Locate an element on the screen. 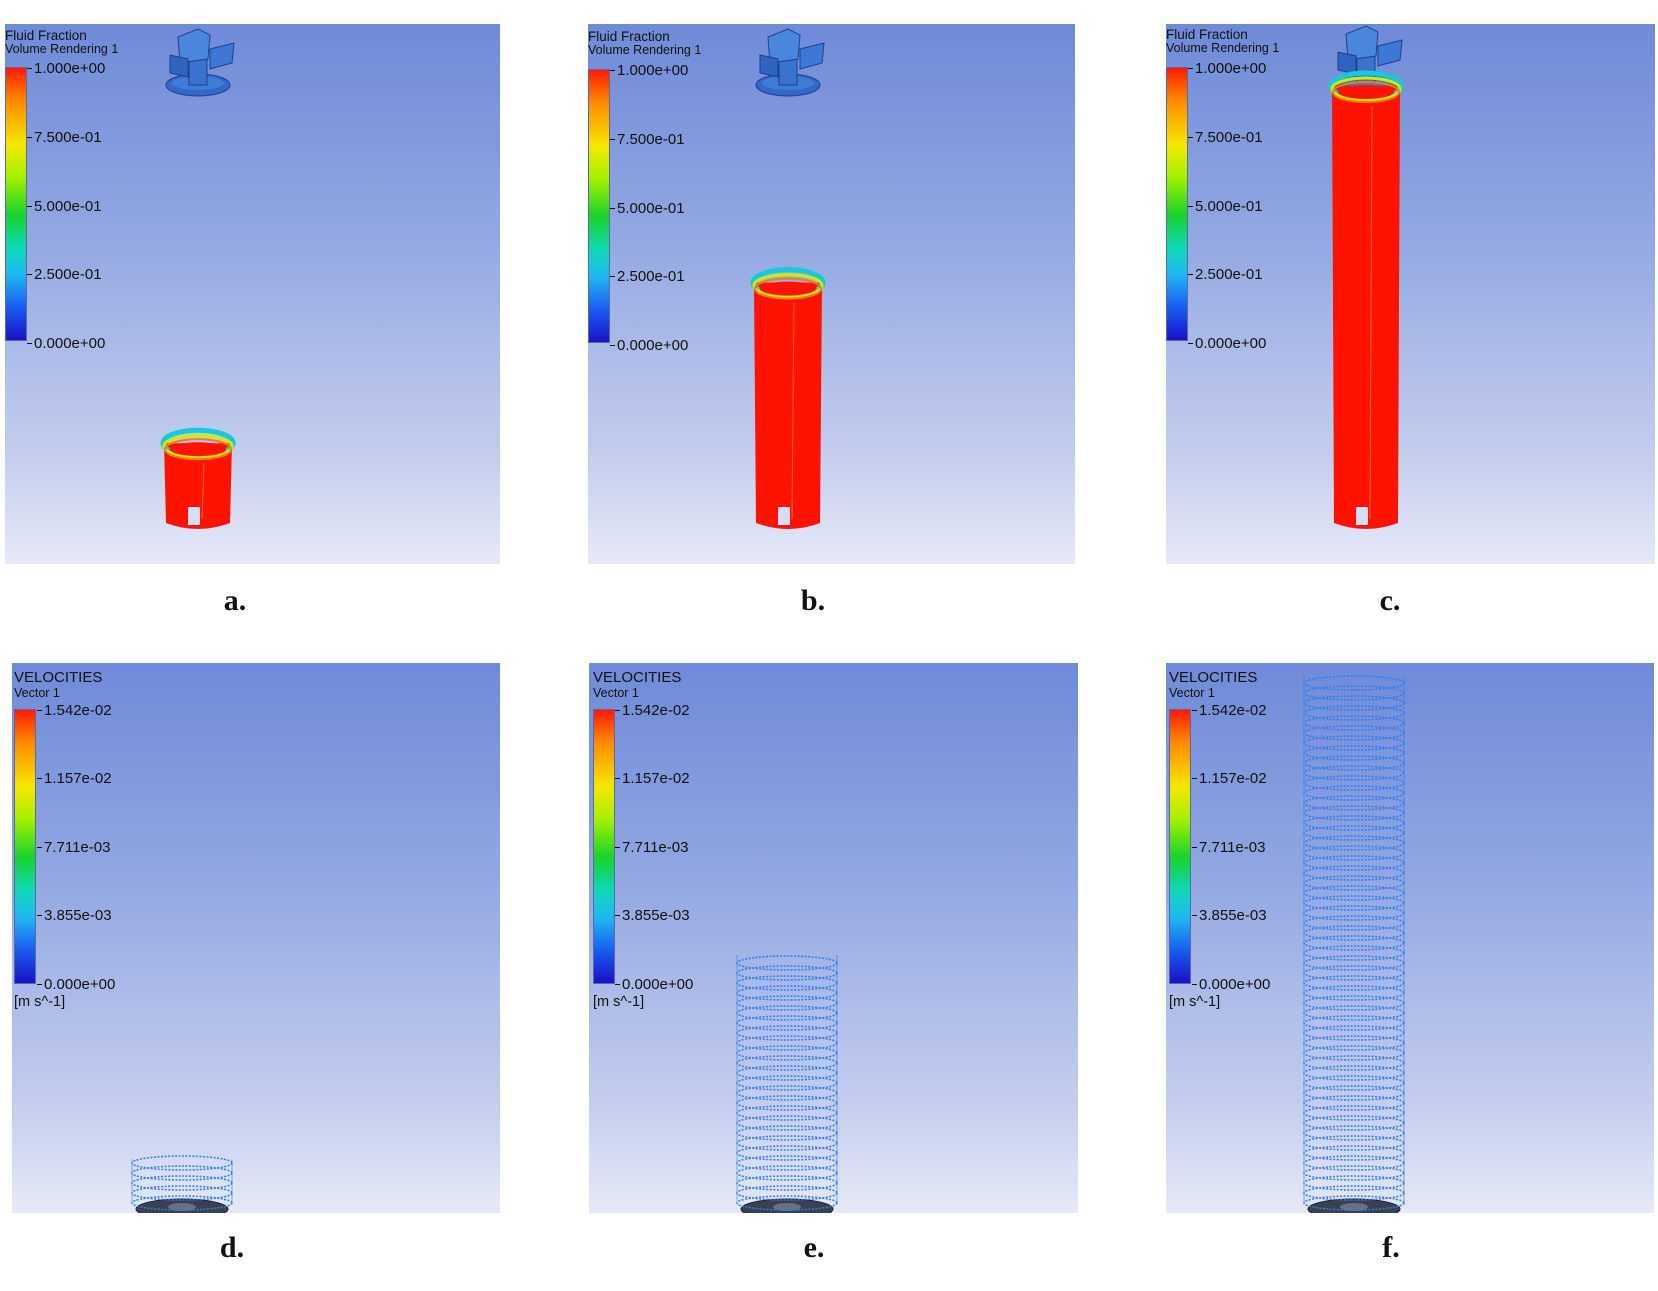 The image size is (1658, 1291). scene-b is located at coordinates (788, 278).